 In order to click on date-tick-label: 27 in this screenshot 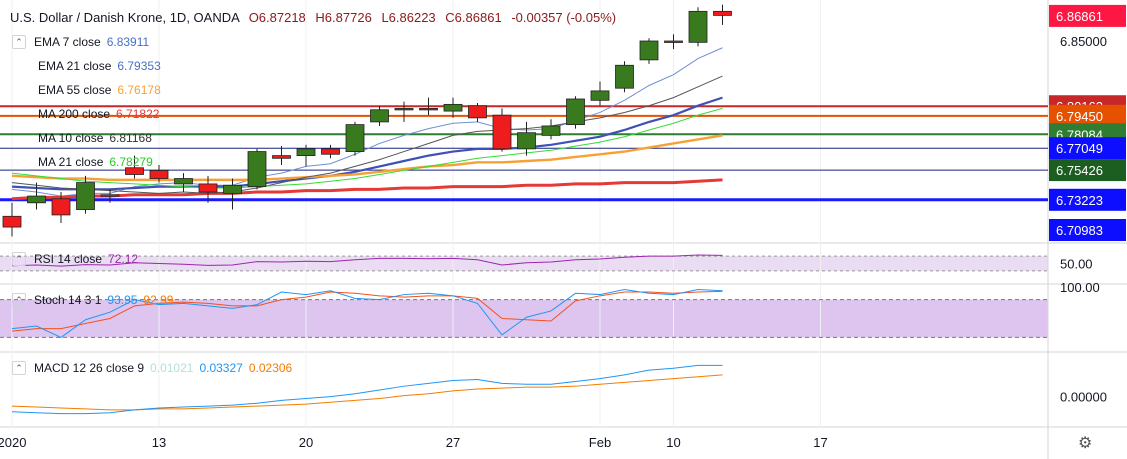, I will do `click(453, 442)`.